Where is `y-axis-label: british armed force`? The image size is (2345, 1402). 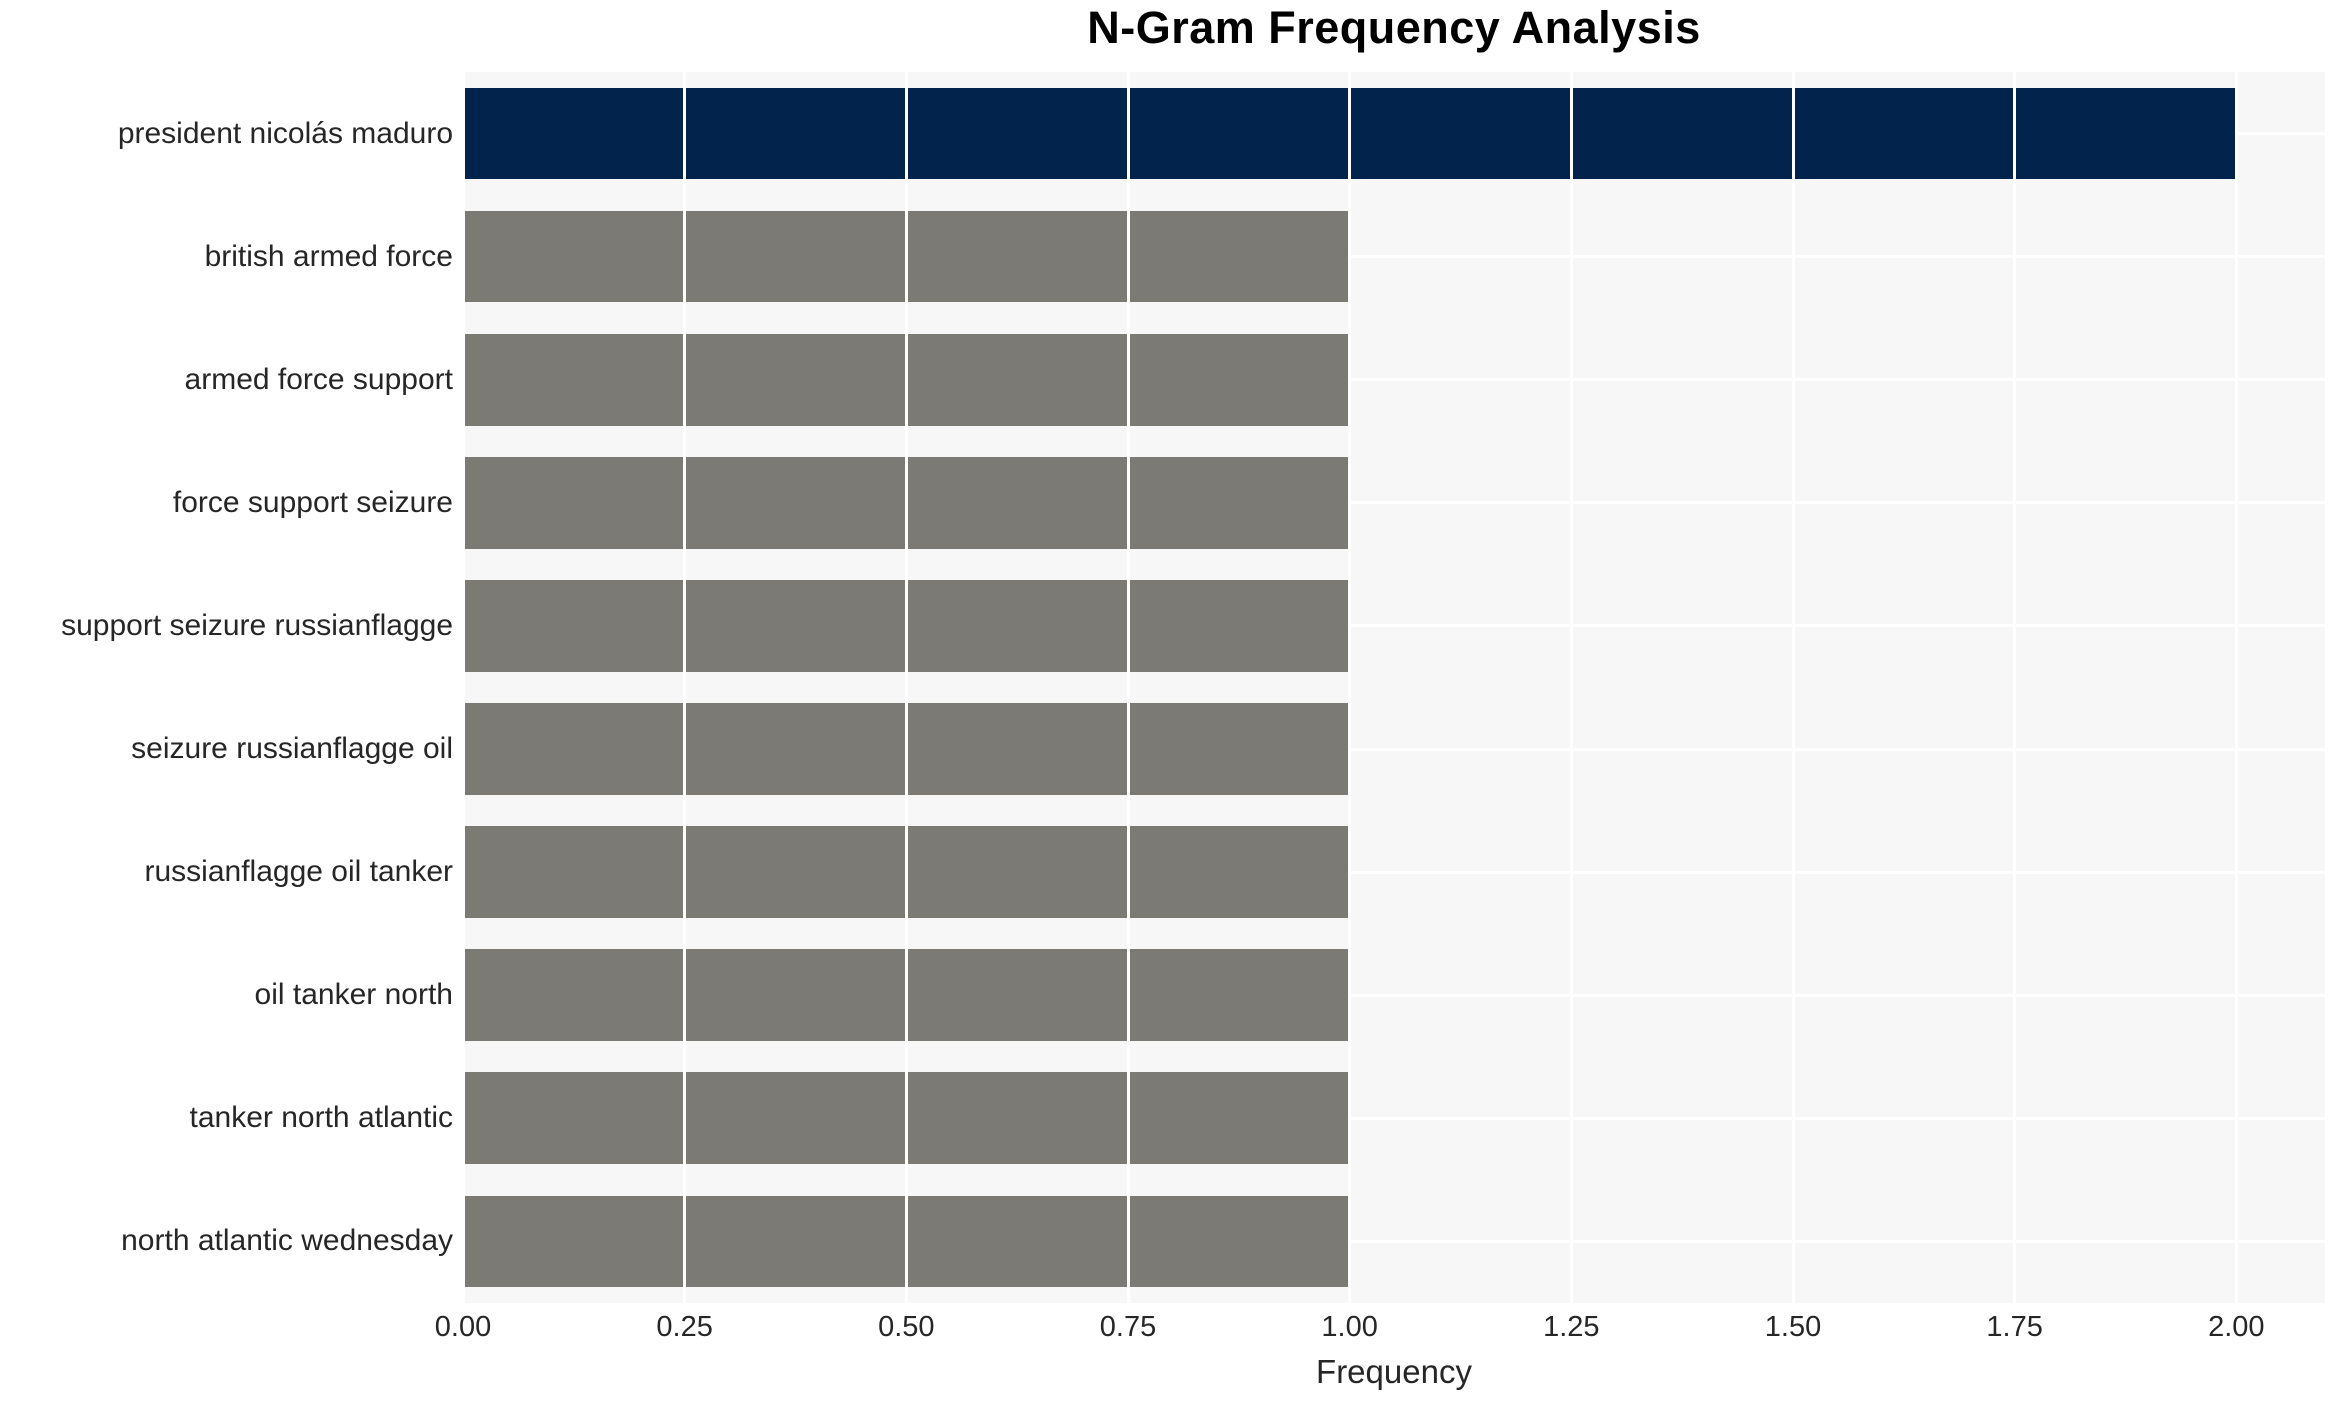 y-axis-label: british armed force is located at coordinates (328, 256).